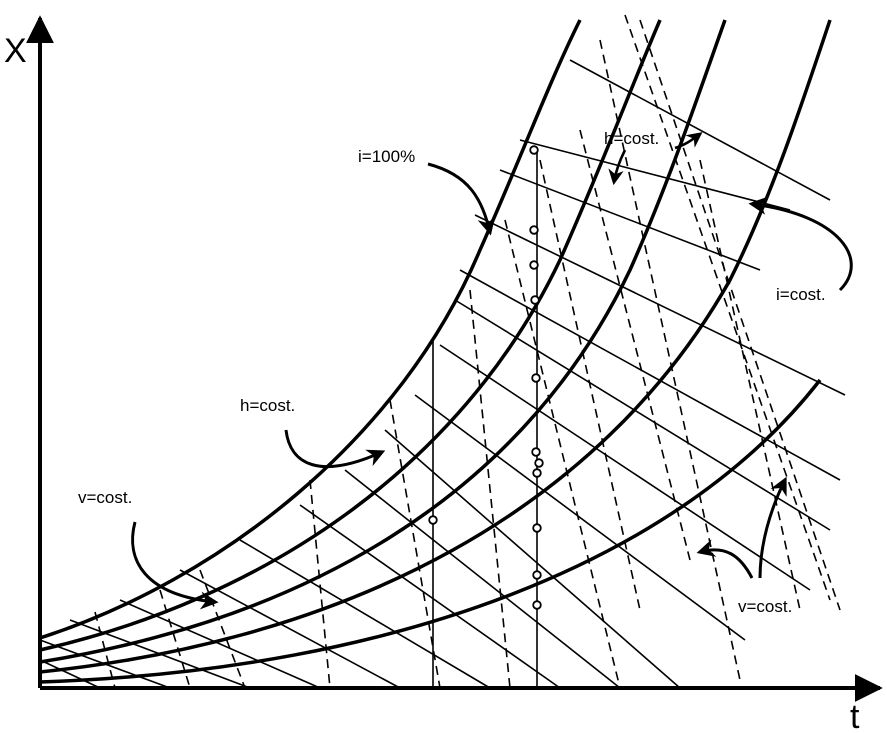  I want to click on arrow-h-cost-top-left, so click(617, 167).